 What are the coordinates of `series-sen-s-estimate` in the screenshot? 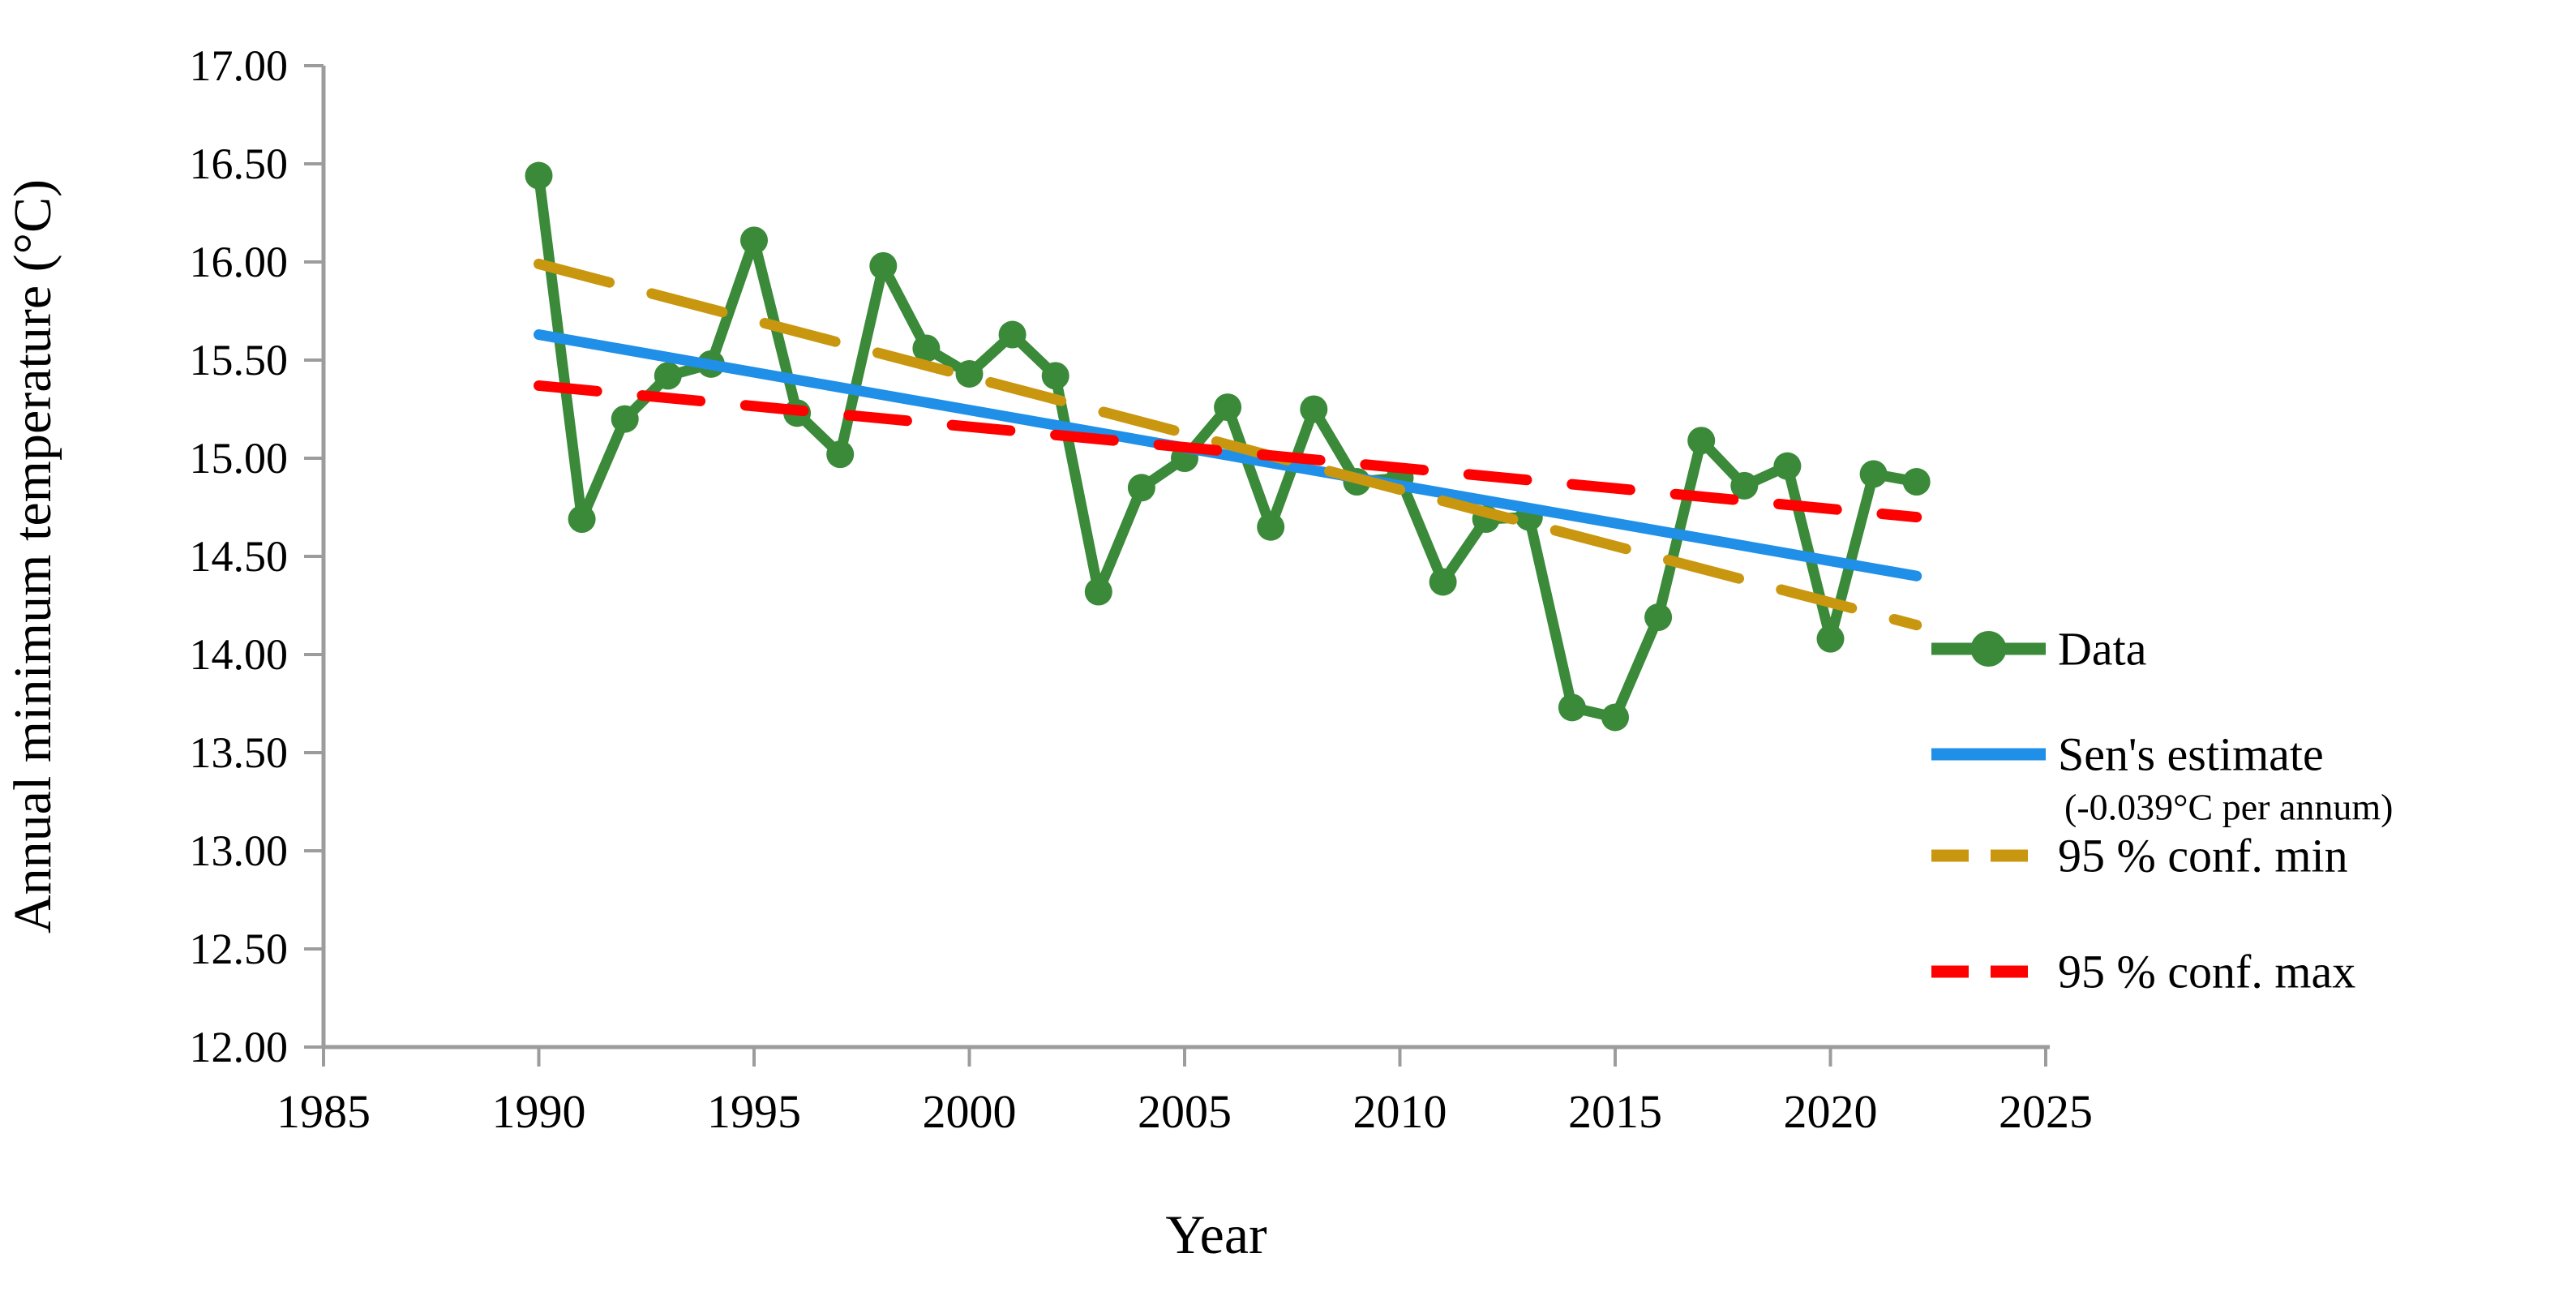 It's located at (1228, 455).